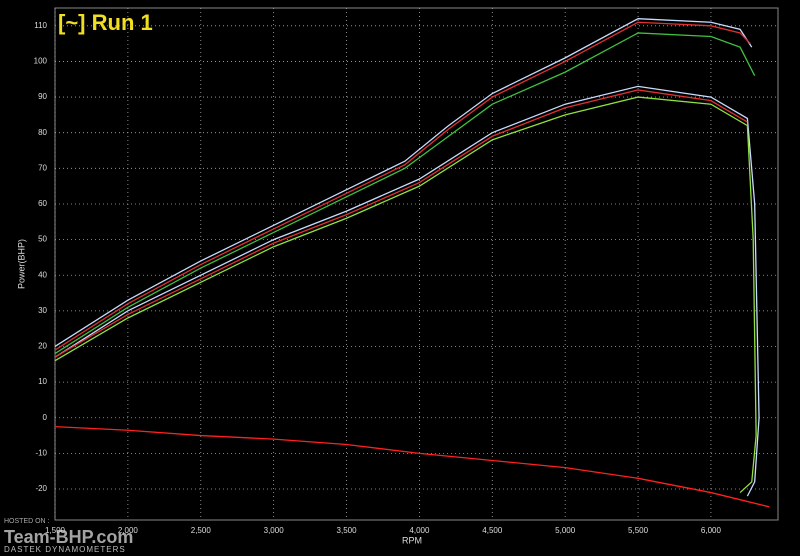 This screenshot has height=556, width=800. I want to click on y-axis-label: Power(BHP), so click(21, 264).